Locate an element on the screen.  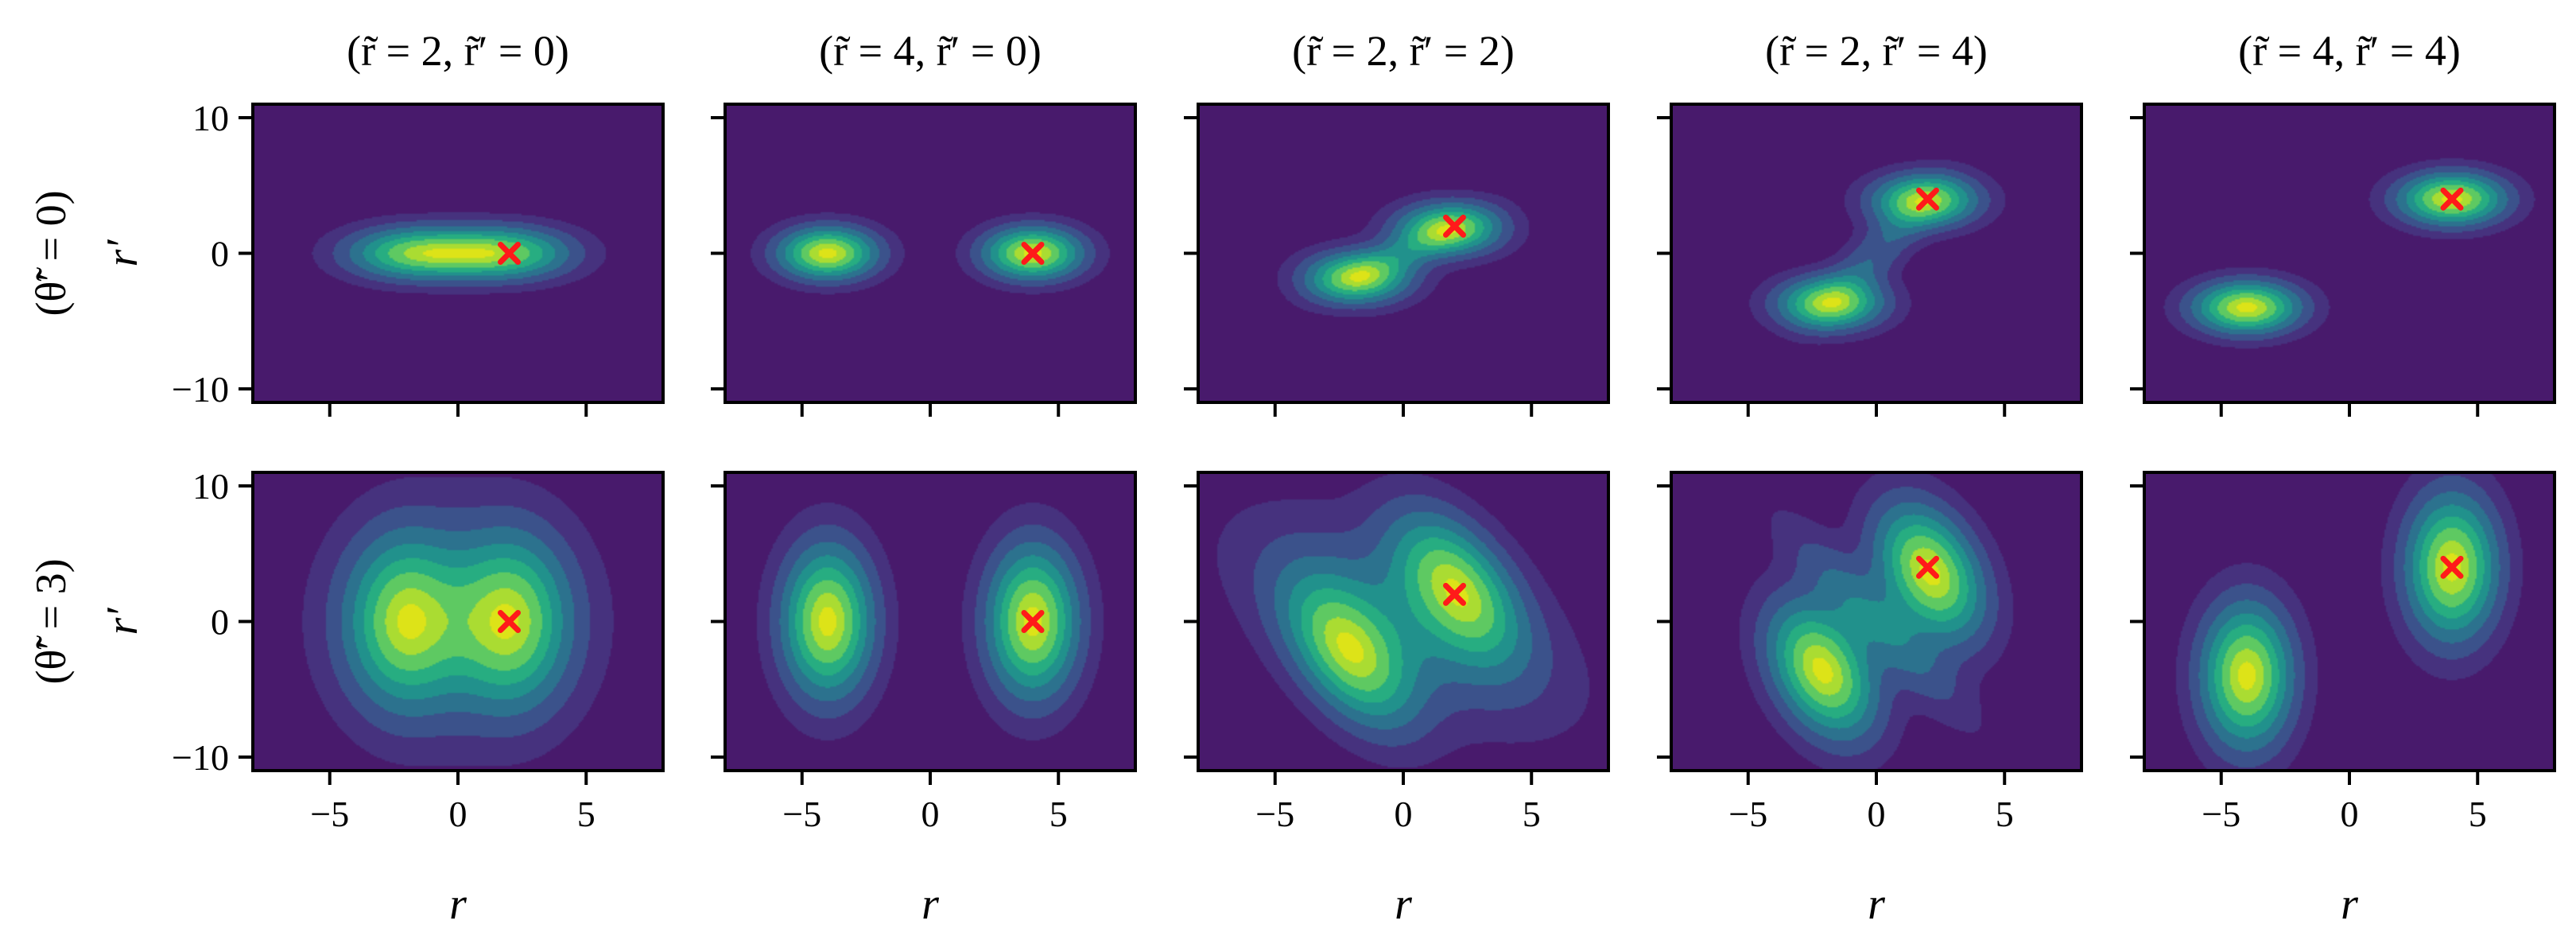
panel-0-3: (r̃ = 2, r̃′ = 4) is located at coordinates (1870, 222).